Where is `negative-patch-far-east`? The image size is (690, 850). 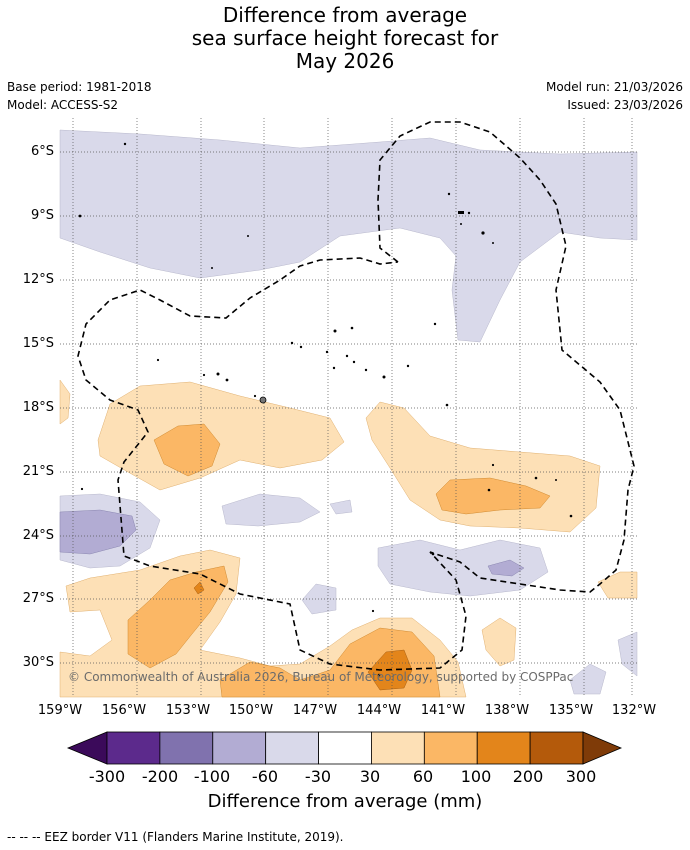
negative-patch-far-east is located at coordinates (588, 679).